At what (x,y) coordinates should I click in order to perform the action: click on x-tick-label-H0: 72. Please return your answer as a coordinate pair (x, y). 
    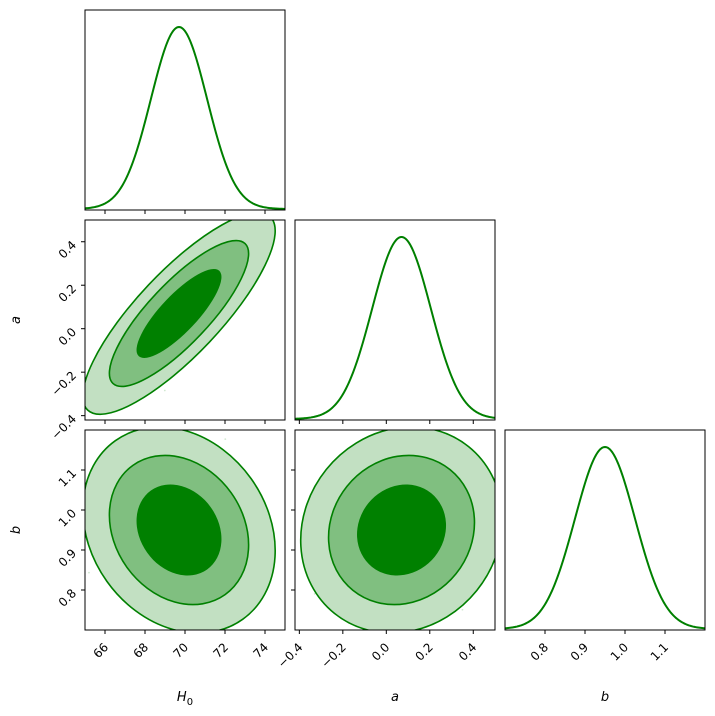
    Looking at the image, I should click on (220, 650).